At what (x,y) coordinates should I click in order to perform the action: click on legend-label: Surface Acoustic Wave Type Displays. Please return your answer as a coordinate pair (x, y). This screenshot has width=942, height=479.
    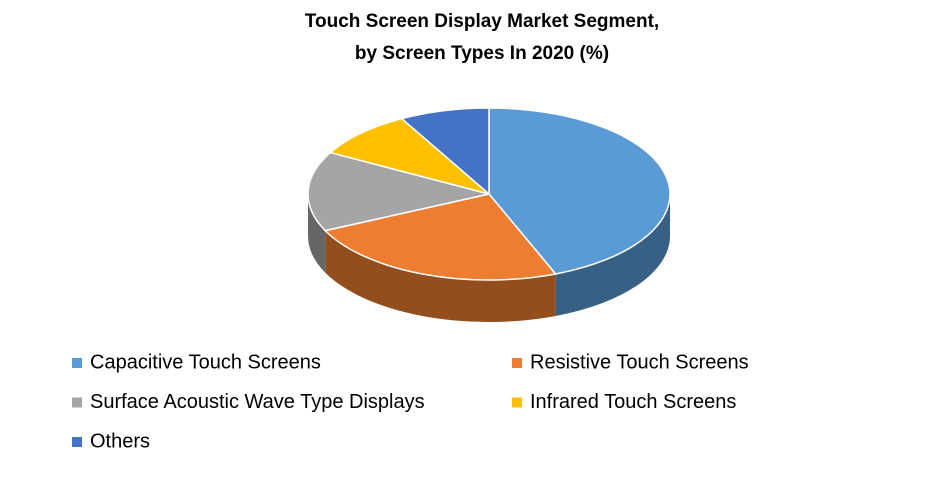
    Looking at the image, I should click on (257, 402).